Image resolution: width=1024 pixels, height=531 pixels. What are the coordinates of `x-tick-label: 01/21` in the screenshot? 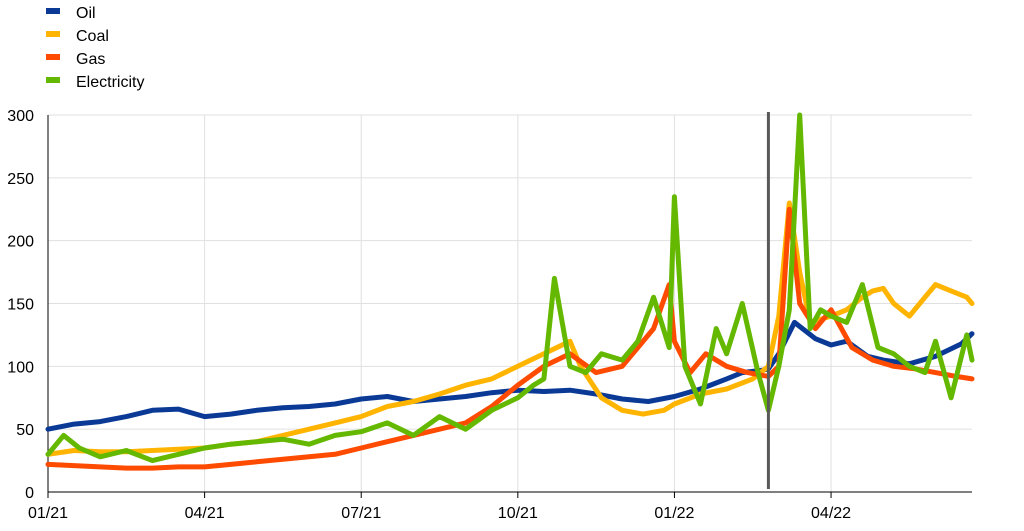 It's located at (48, 513).